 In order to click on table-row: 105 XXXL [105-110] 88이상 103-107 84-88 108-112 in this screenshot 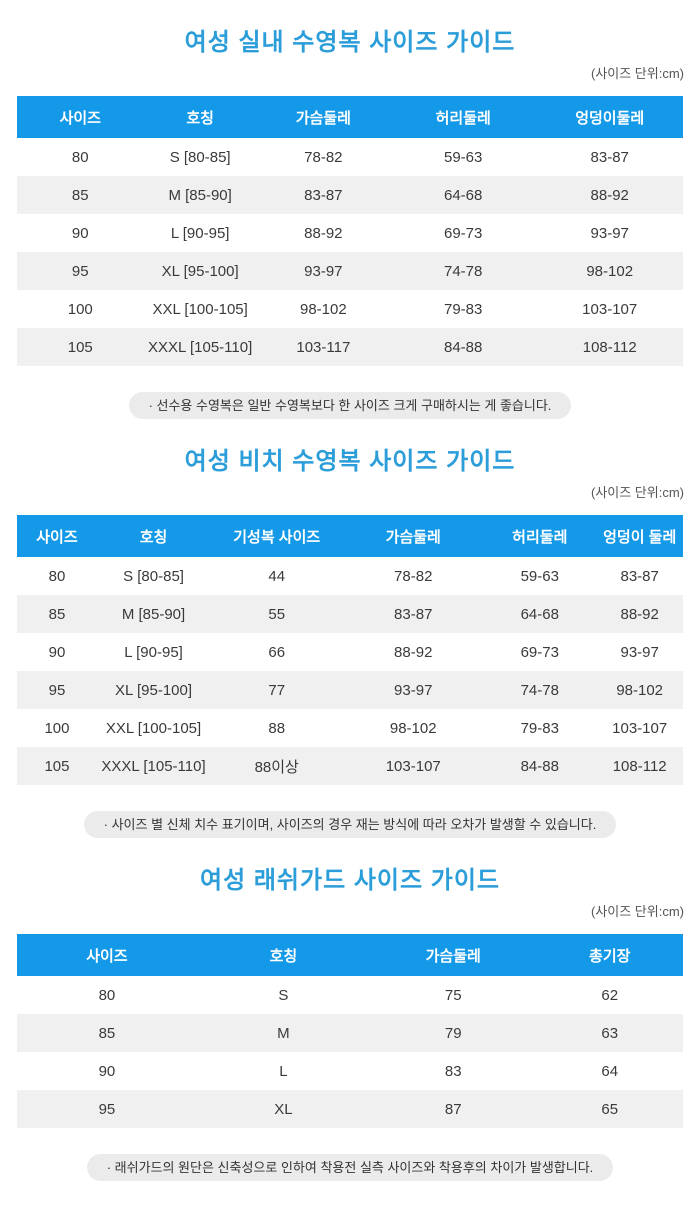, I will do `click(350, 766)`.